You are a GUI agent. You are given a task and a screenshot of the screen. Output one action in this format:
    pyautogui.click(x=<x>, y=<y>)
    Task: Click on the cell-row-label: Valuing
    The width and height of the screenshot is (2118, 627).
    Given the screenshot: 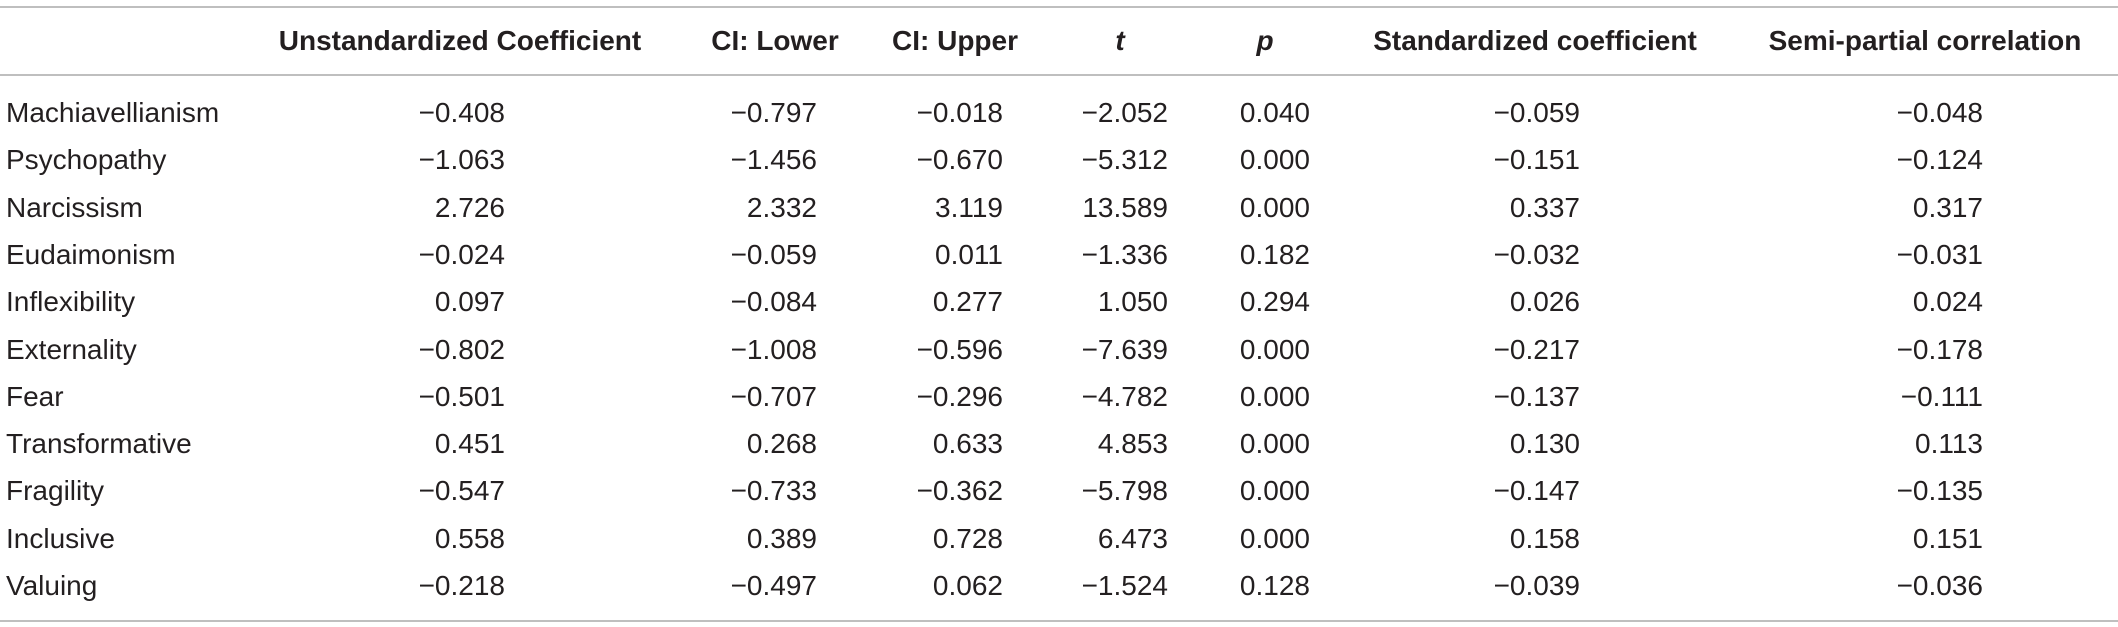 What is the action you would take?
    pyautogui.click(x=52, y=585)
    